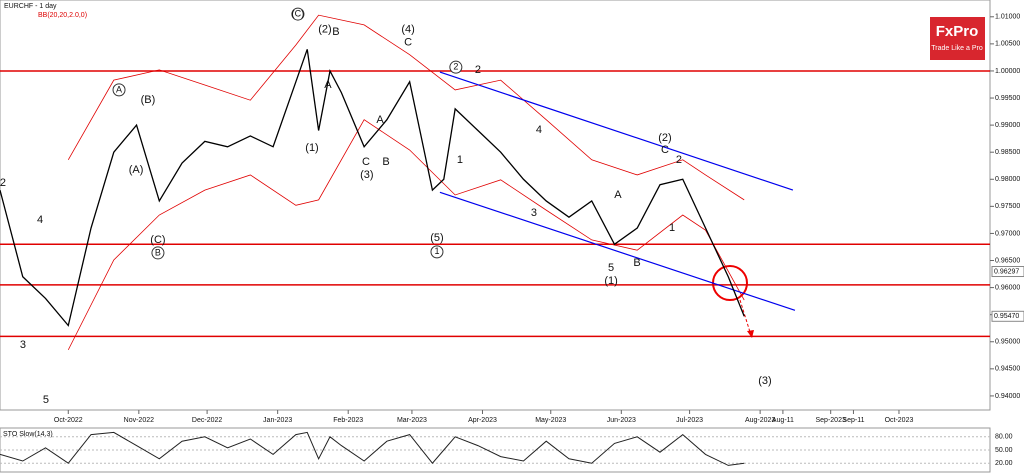  I want to click on y-tick-label: 0.96500, so click(1007, 260).